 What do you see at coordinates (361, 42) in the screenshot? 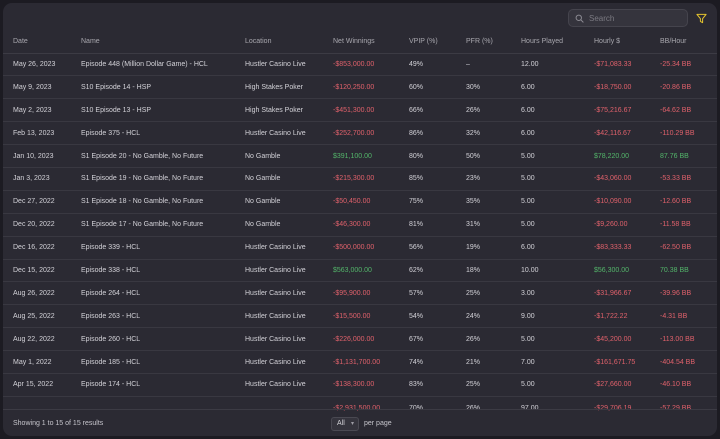
I see `column-header-net-winnings: Net Winnings` at bounding box center [361, 42].